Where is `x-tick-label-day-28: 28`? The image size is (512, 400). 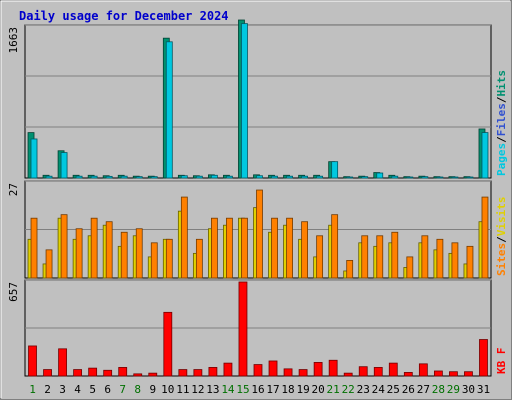 x-tick-label-day-28: 28 is located at coordinates (438, 389).